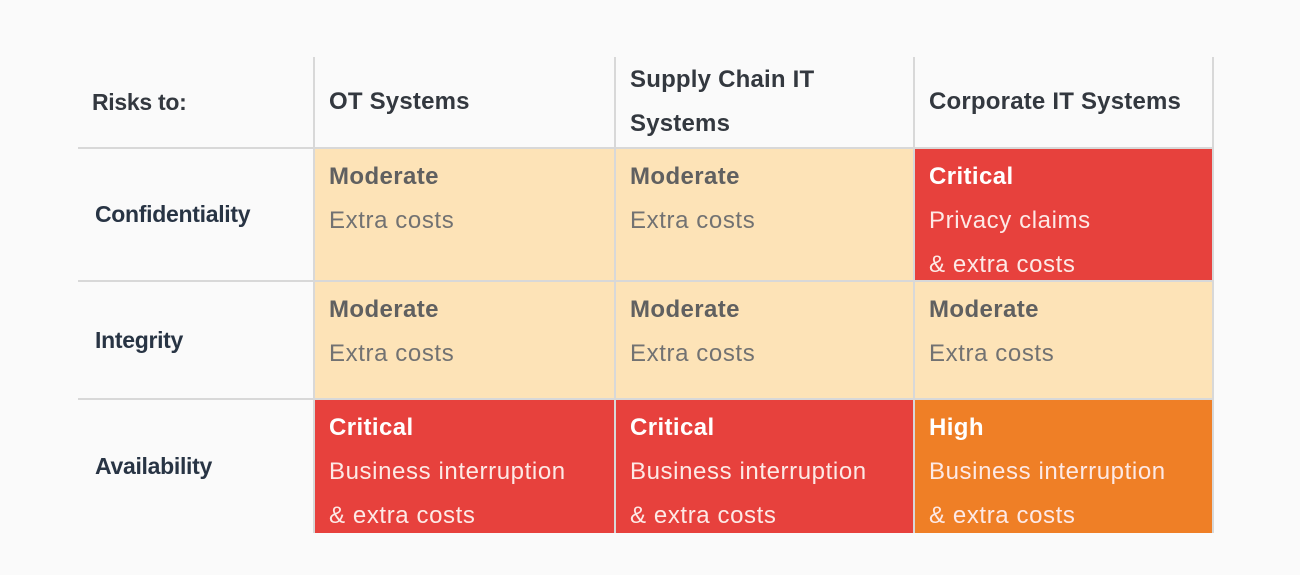  What do you see at coordinates (195, 341) in the screenshot?
I see `row-header-integrity: Integrity` at bounding box center [195, 341].